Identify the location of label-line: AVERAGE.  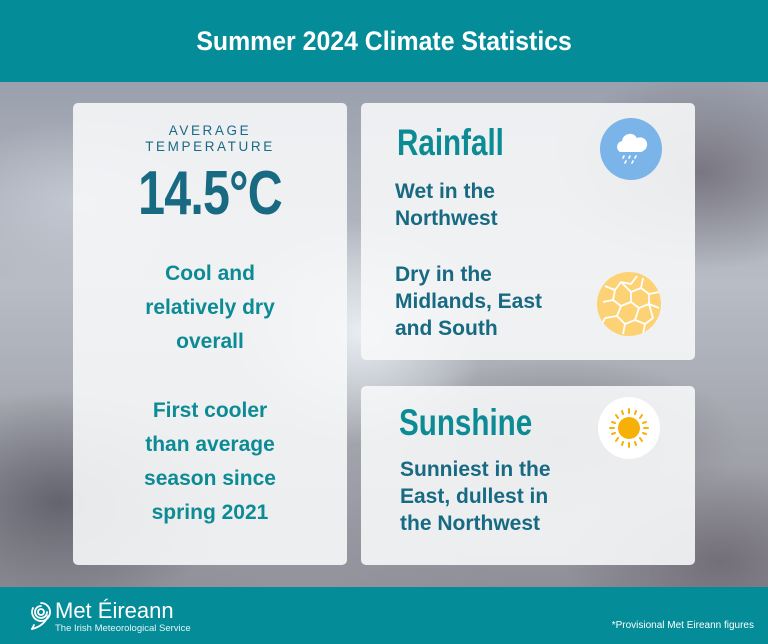
(210, 130).